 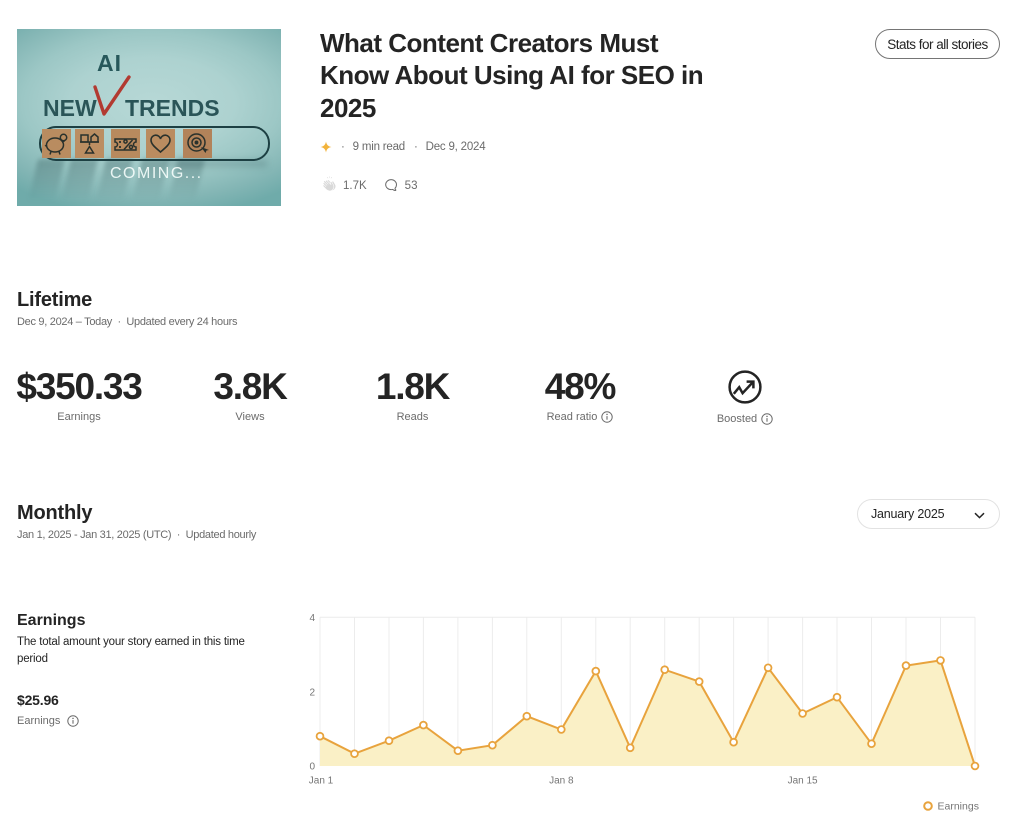 What do you see at coordinates (803, 781) in the screenshot?
I see `svg-text: Jan 15` at bounding box center [803, 781].